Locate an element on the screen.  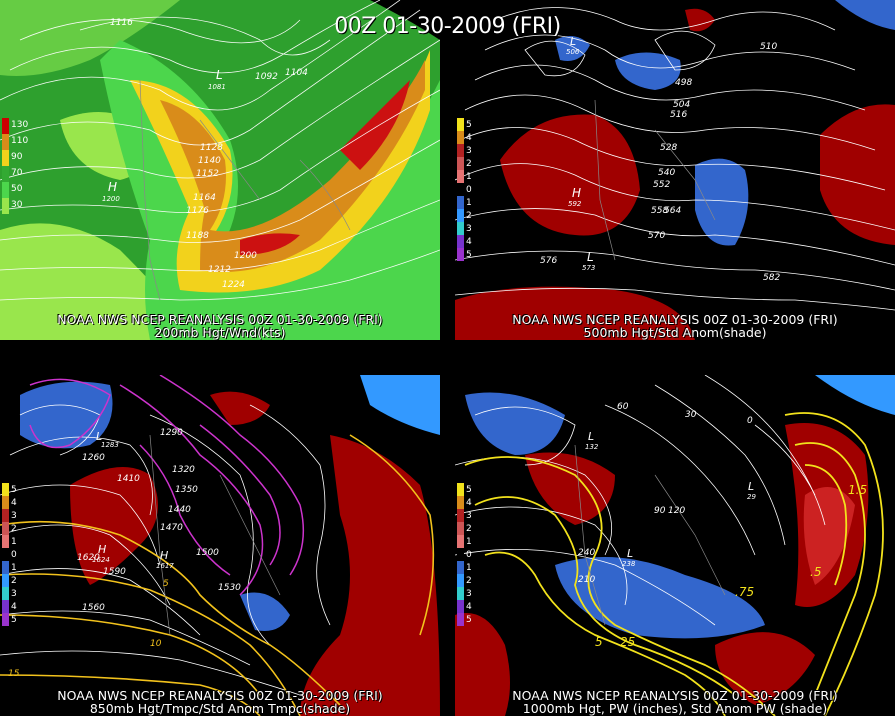
low-pressure-value: 506 is located at coordinates (573, 52).